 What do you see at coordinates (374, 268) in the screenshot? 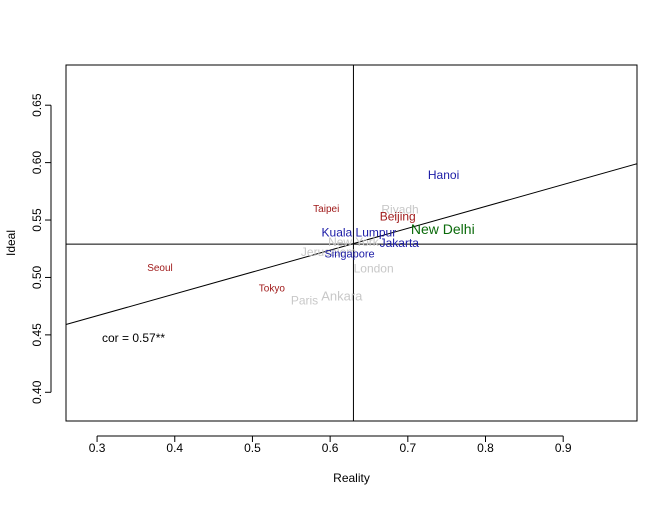
I see `city-point-label: London` at bounding box center [374, 268].